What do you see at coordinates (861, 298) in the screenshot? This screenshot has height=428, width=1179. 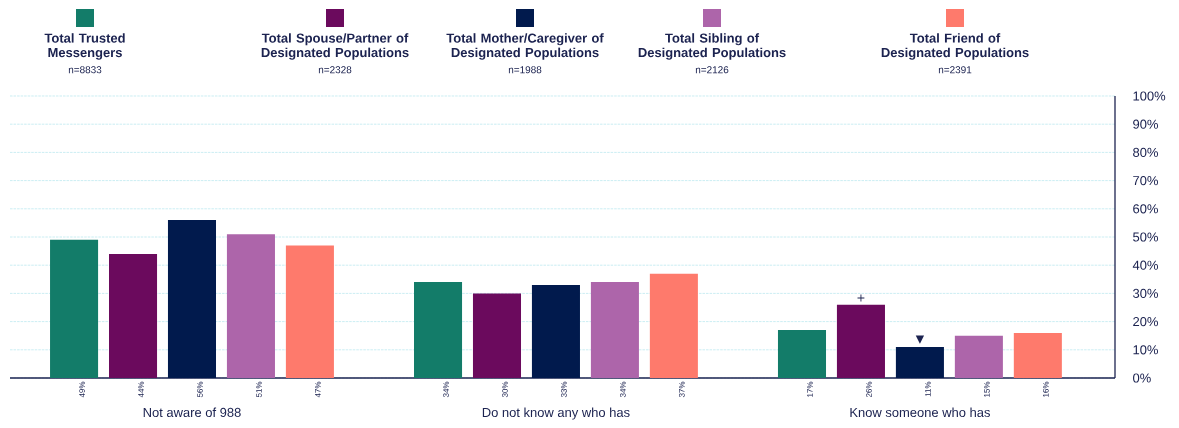 I see `annotation: +` at bounding box center [861, 298].